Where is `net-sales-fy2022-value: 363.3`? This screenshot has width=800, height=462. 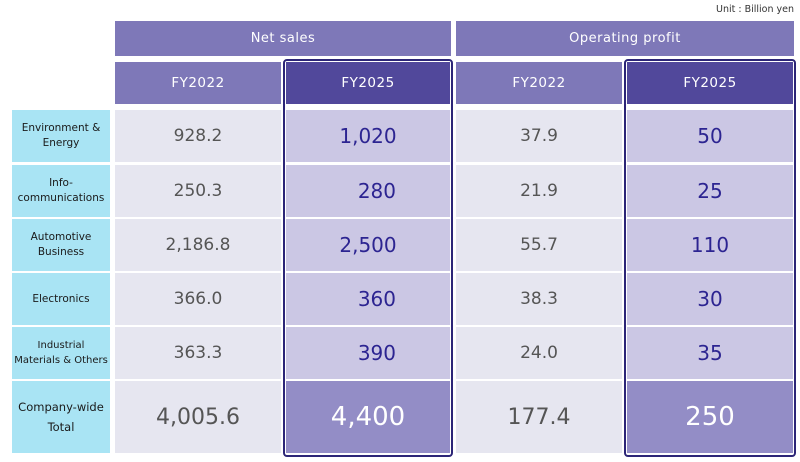 net-sales-fy2022-value: 363.3 is located at coordinates (198, 353).